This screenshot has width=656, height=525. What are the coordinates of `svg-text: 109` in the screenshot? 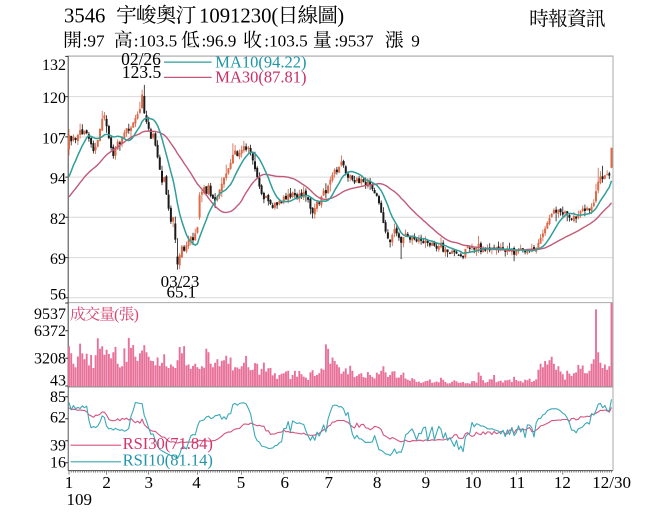 It's located at (80, 499).